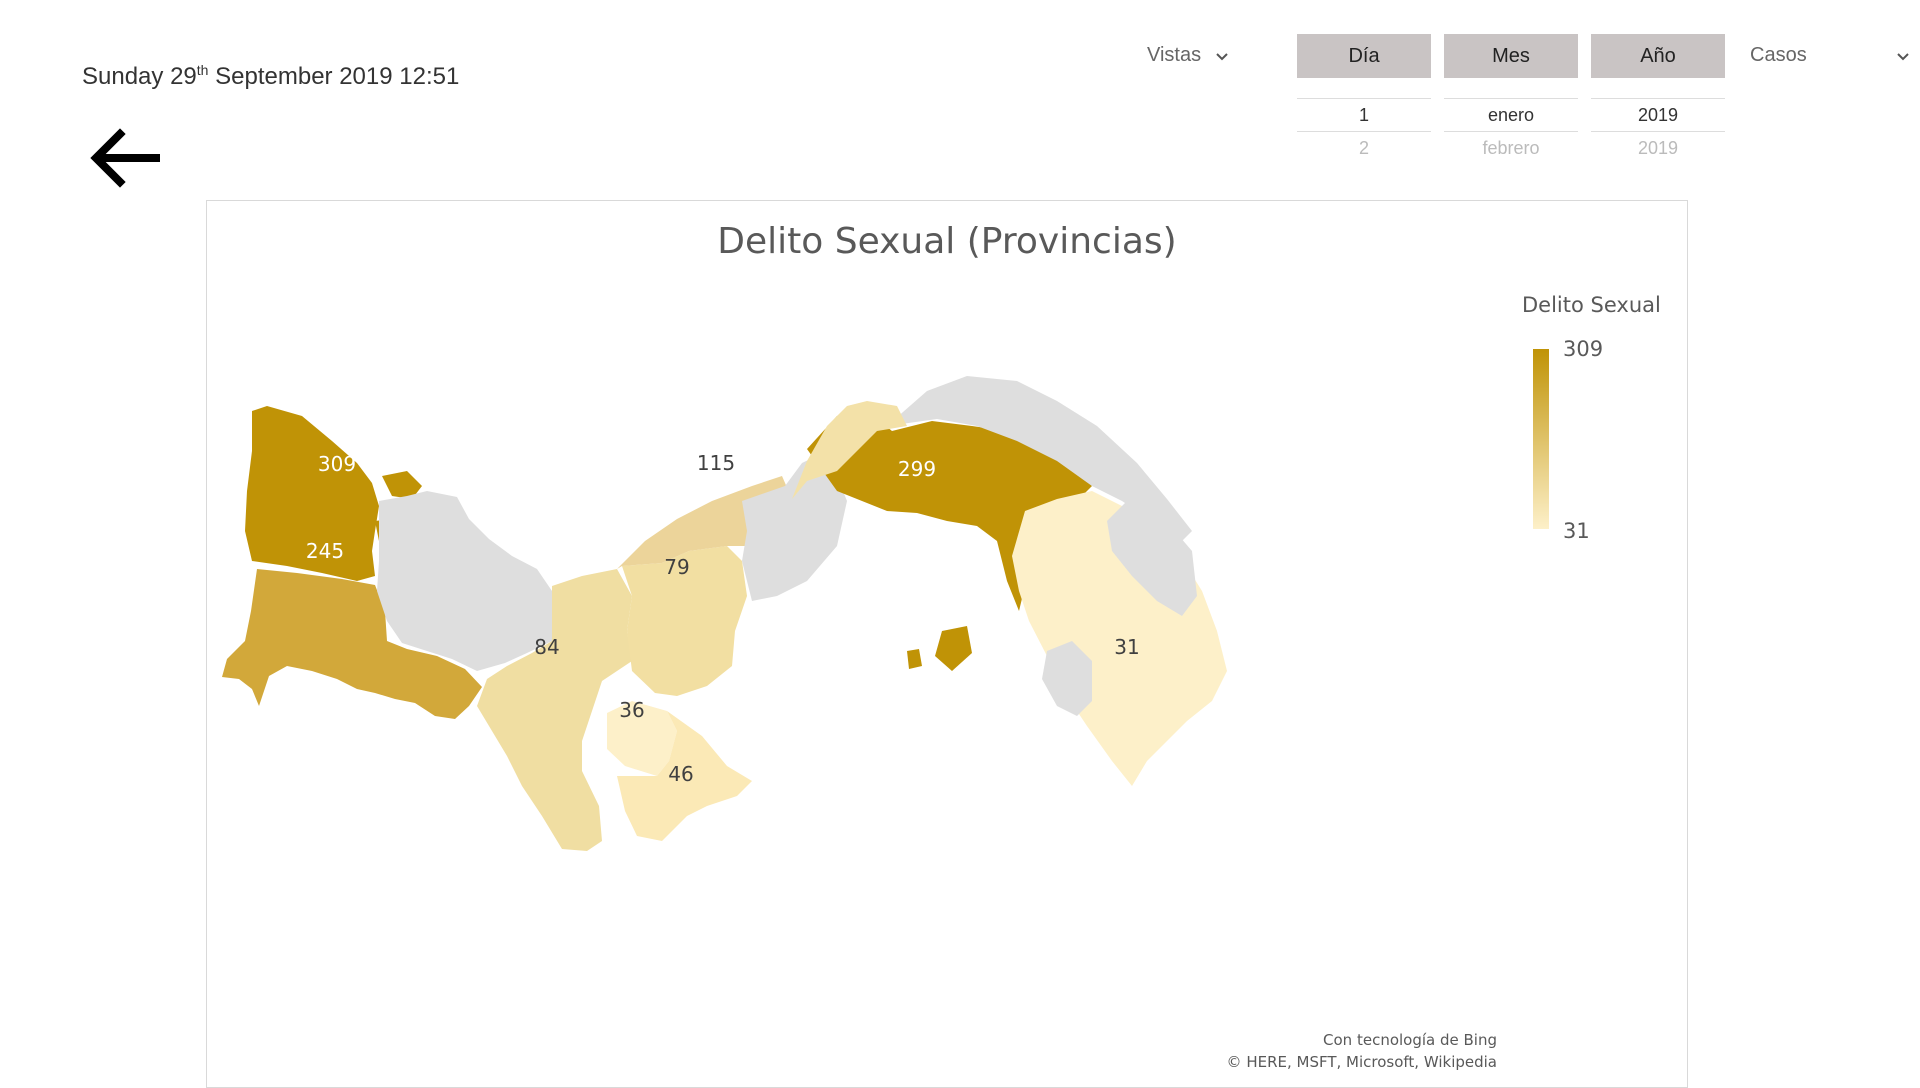 This screenshot has height=1088, width=1920. Describe the element at coordinates (1410, 1040) in the screenshot. I see `map-credit-bing: Con tecnología de Bing` at that location.